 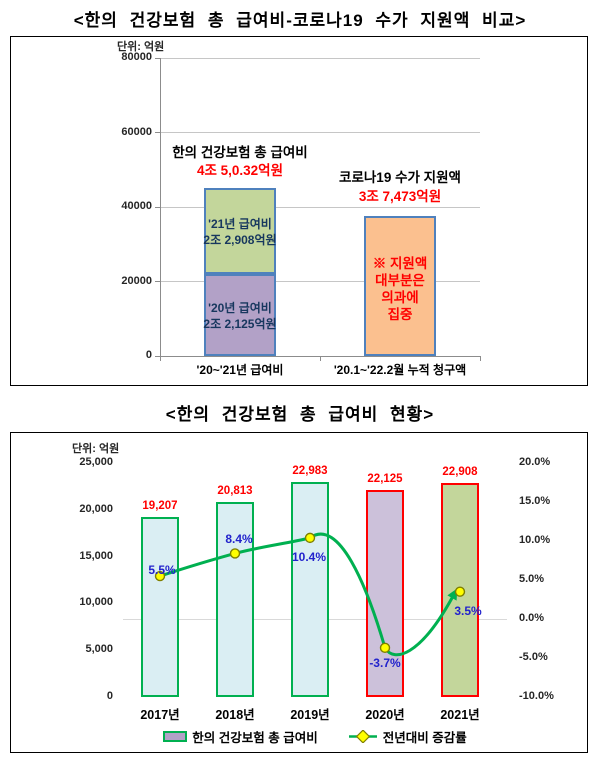 I want to click on c1-x-category-label: '20~'21년 급여비, so click(x=240, y=370).